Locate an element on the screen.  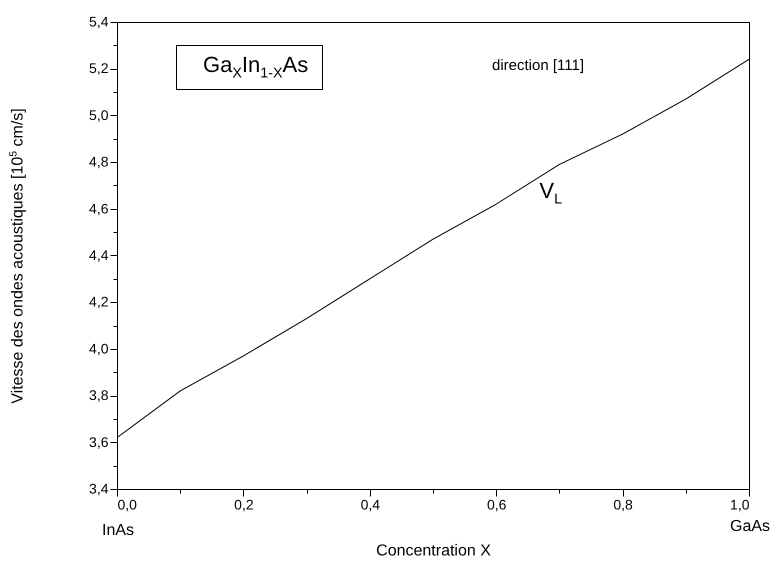
y-tick-label: 3,4 is located at coordinates (99, 488).